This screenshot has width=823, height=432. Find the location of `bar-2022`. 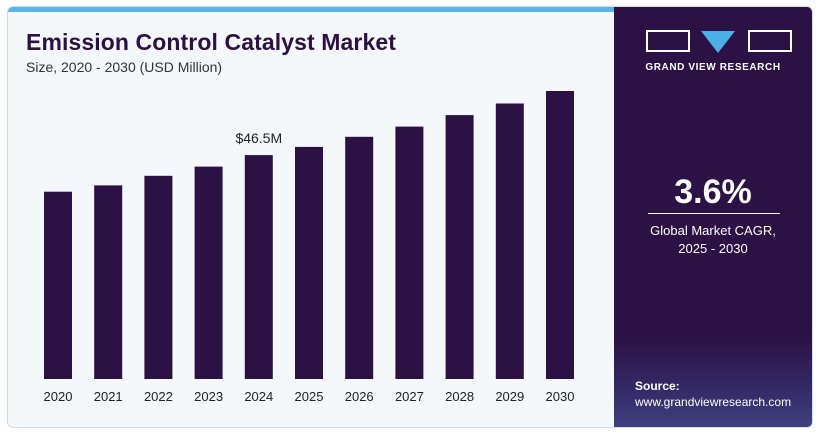

bar-2022 is located at coordinates (158, 277).